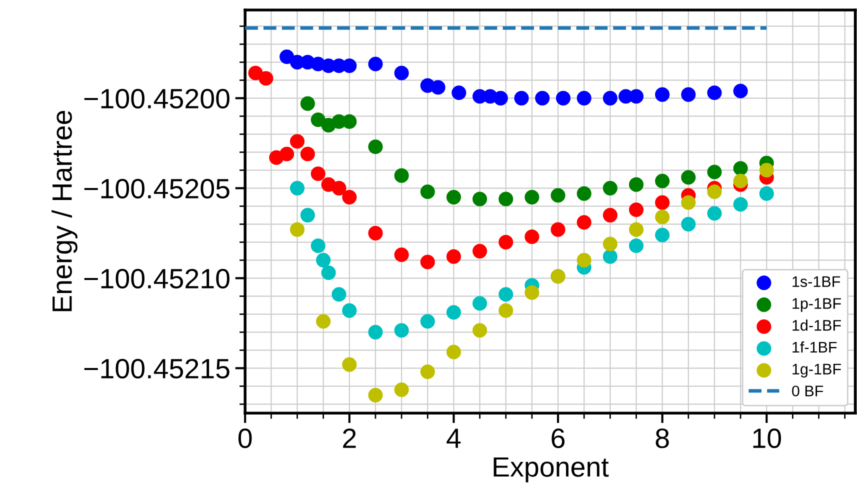  What do you see at coordinates (453, 438) in the screenshot?
I see `x-tick-label: 4` at bounding box center [453, 438].